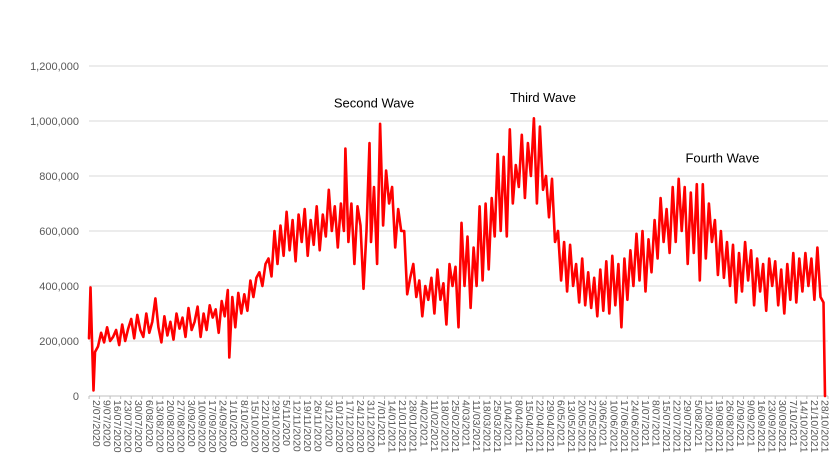 The height and width of the screenshot is (471, 830). What do you see at coordinates (423, 423) in the screenshot?
I see `x-tick-label: 4/02/2021` at bounding box center [423, 423].